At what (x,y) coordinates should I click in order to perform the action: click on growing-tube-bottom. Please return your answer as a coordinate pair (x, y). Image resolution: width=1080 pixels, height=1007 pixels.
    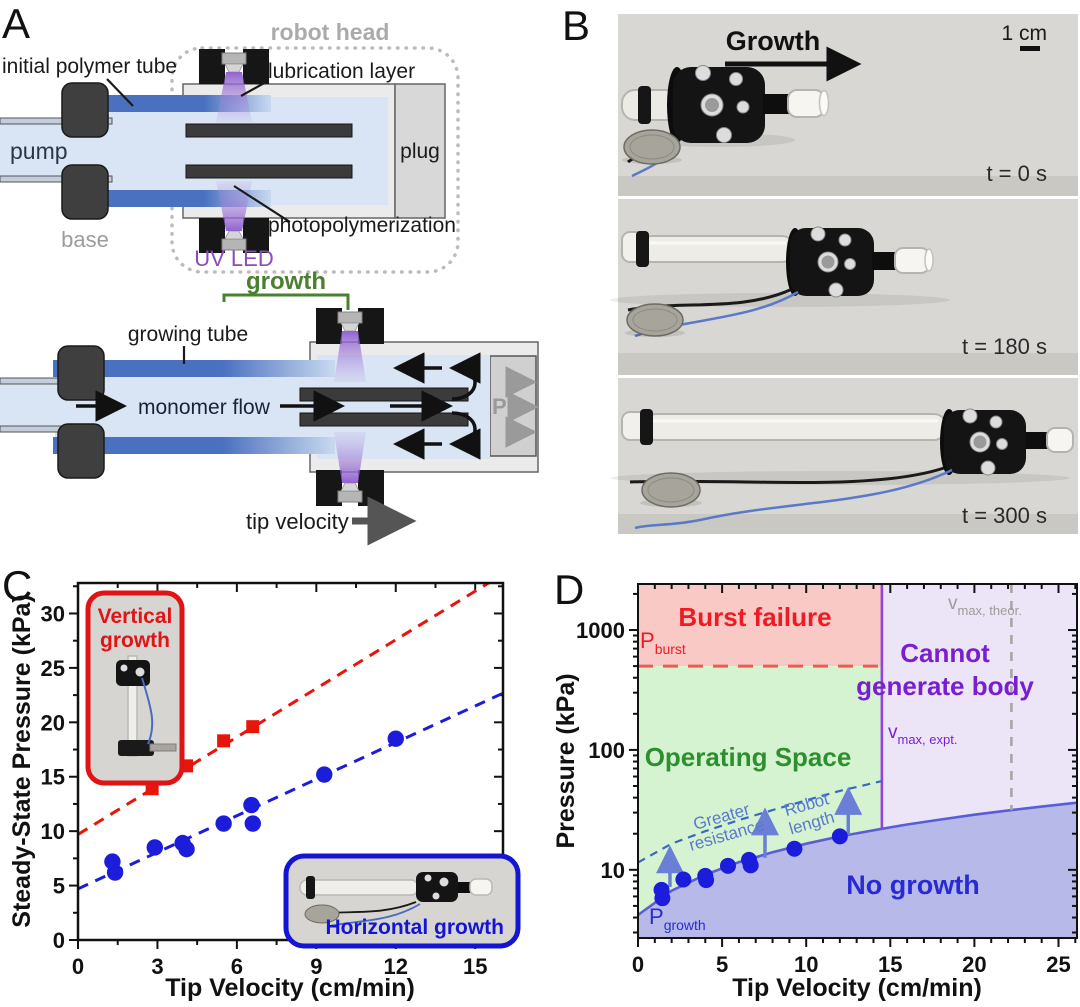
    Looking at the image, I should click on (194, 445).